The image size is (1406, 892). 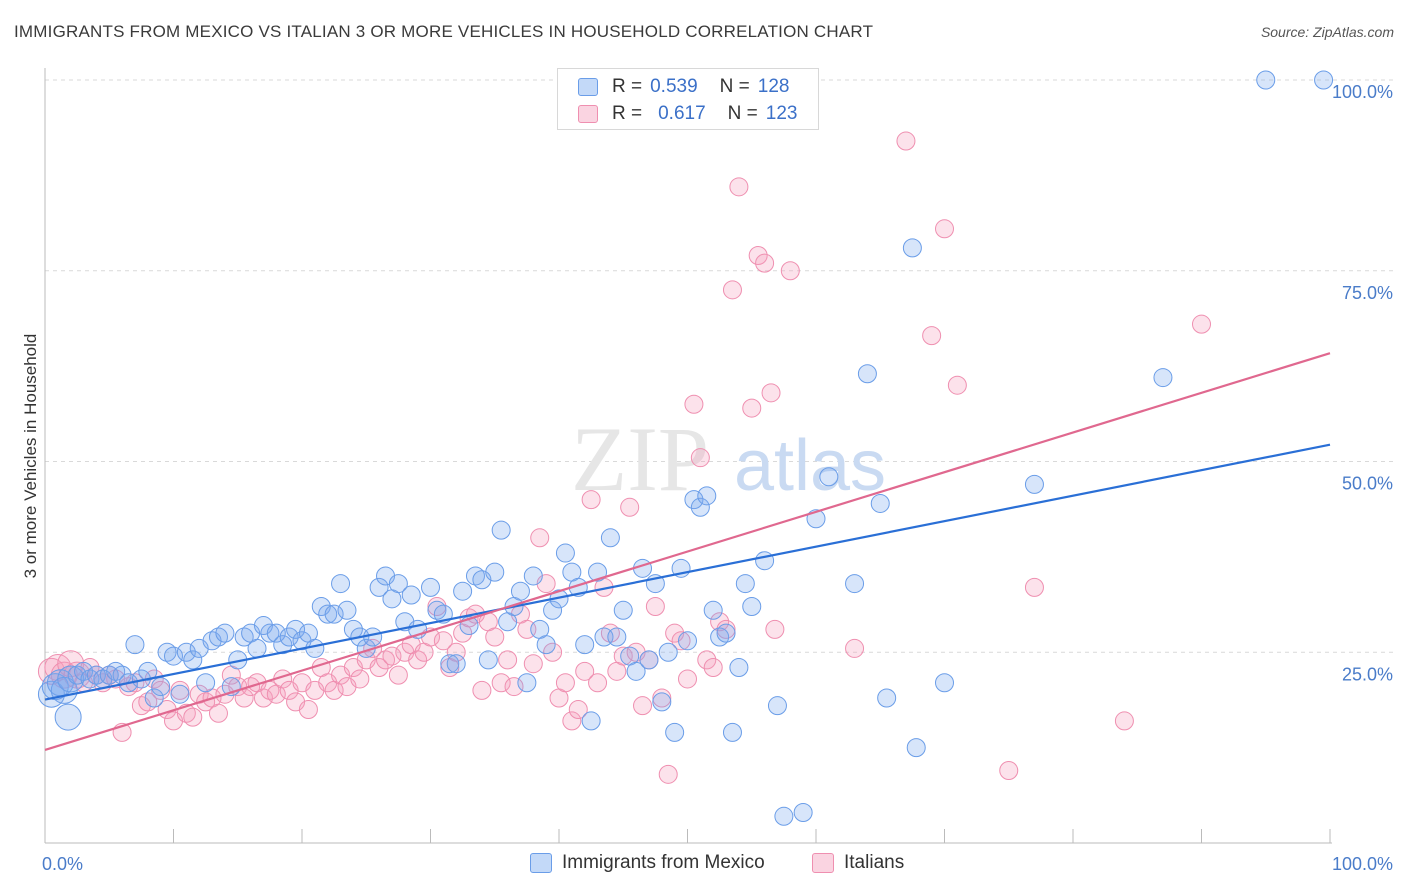 What do you see at coordinates (1367, 293) in the screenshot?
I see `y-tick-label: 75.0%` at bounding box center [1367, 293].